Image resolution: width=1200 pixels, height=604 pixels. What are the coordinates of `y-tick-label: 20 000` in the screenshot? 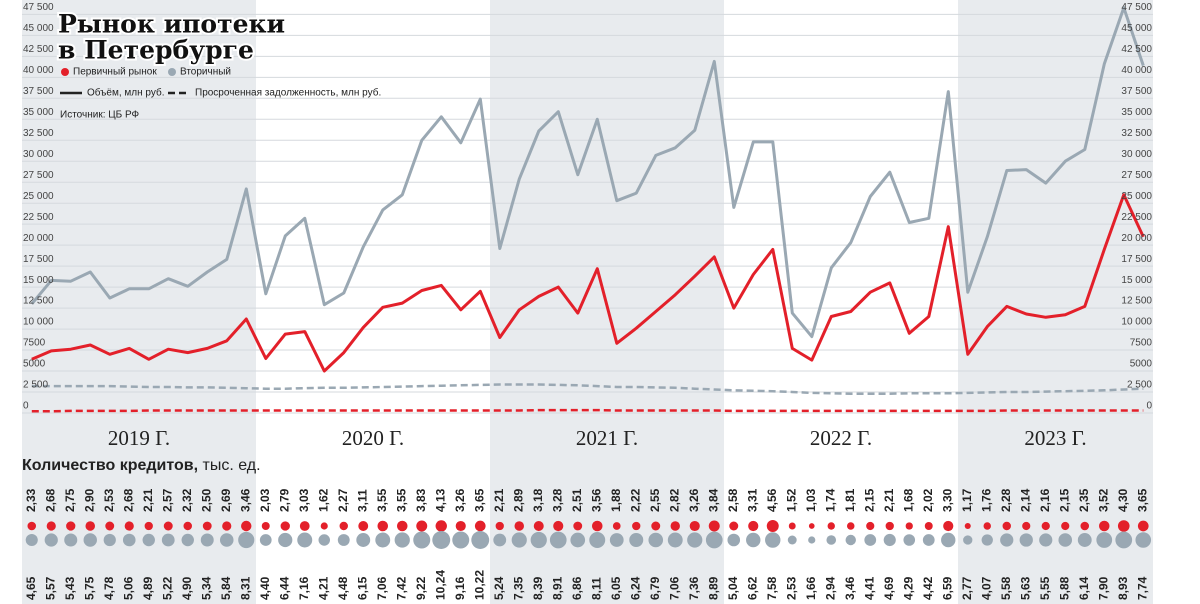 It's located at (1136, 238).